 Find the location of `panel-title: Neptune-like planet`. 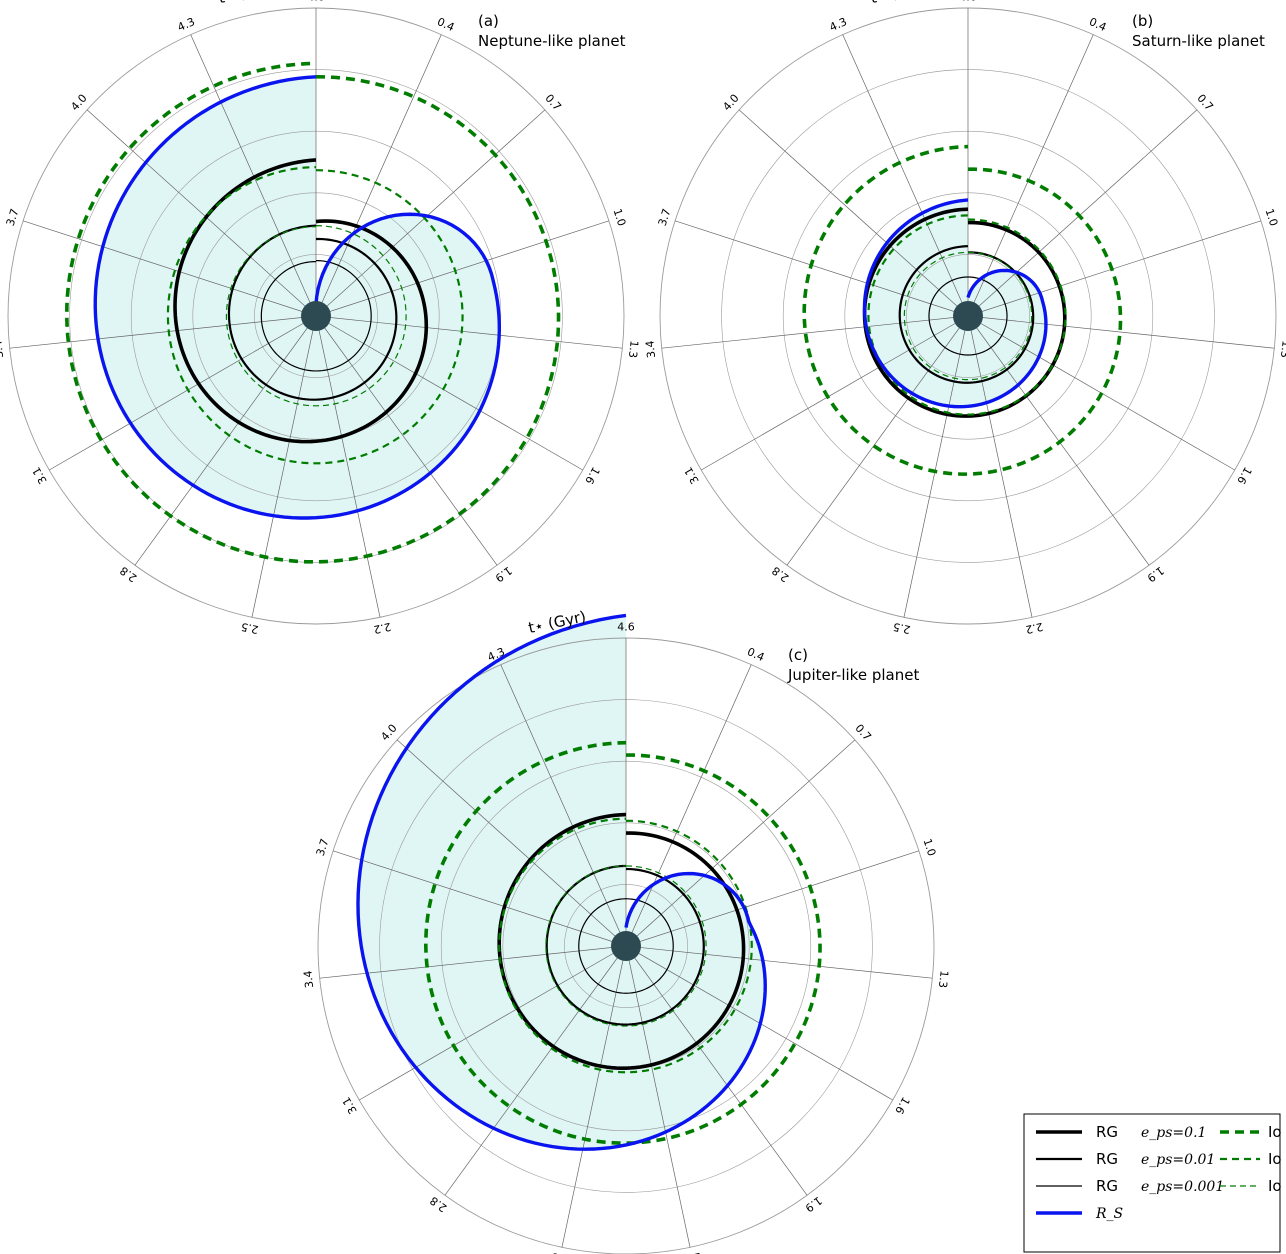

panel-title: Neptune-like planet is located at coordinates (552, 41).